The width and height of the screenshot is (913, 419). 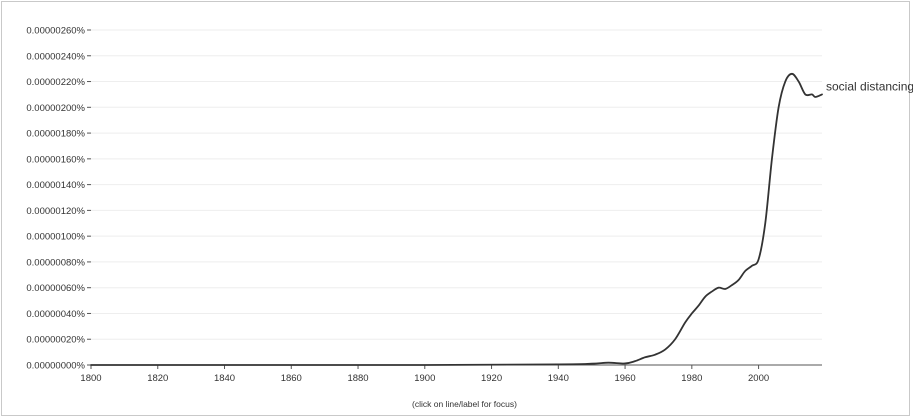 I want to click on x-tick-label: 1940, so click(x=558, y=378).